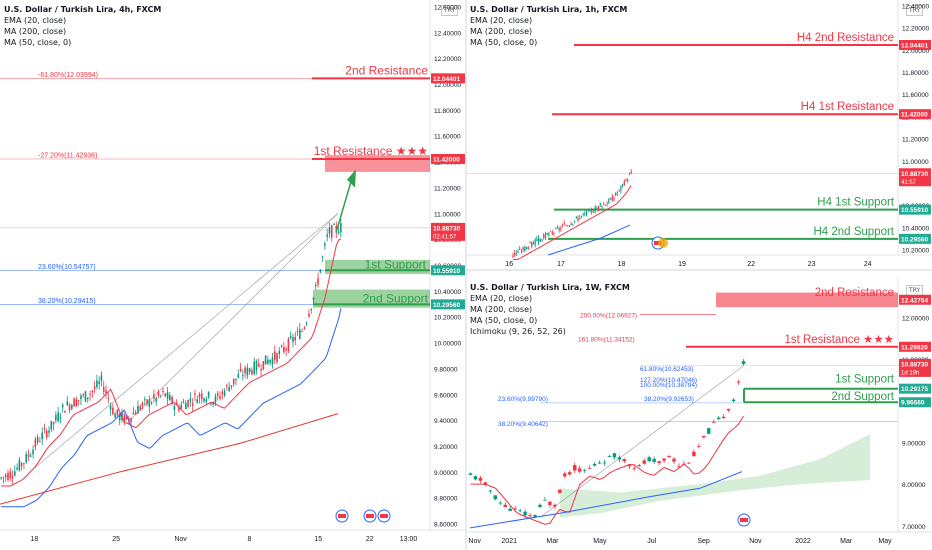 The height and width of the screenshot is (550, 932). I want to click on topright-x-tick: 16, so click(509, 264).